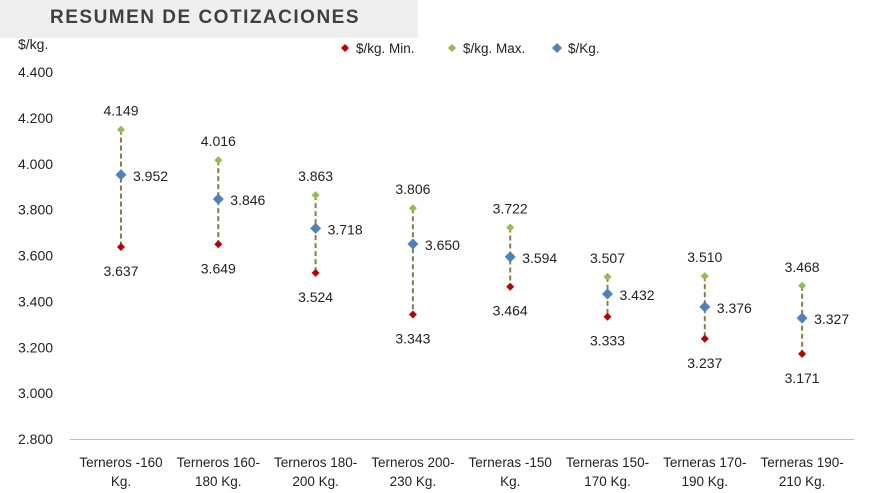 The image size is (888, 493). I want to click on x-tick-label: Terneros 180-200 Kg., so click(315, 472).